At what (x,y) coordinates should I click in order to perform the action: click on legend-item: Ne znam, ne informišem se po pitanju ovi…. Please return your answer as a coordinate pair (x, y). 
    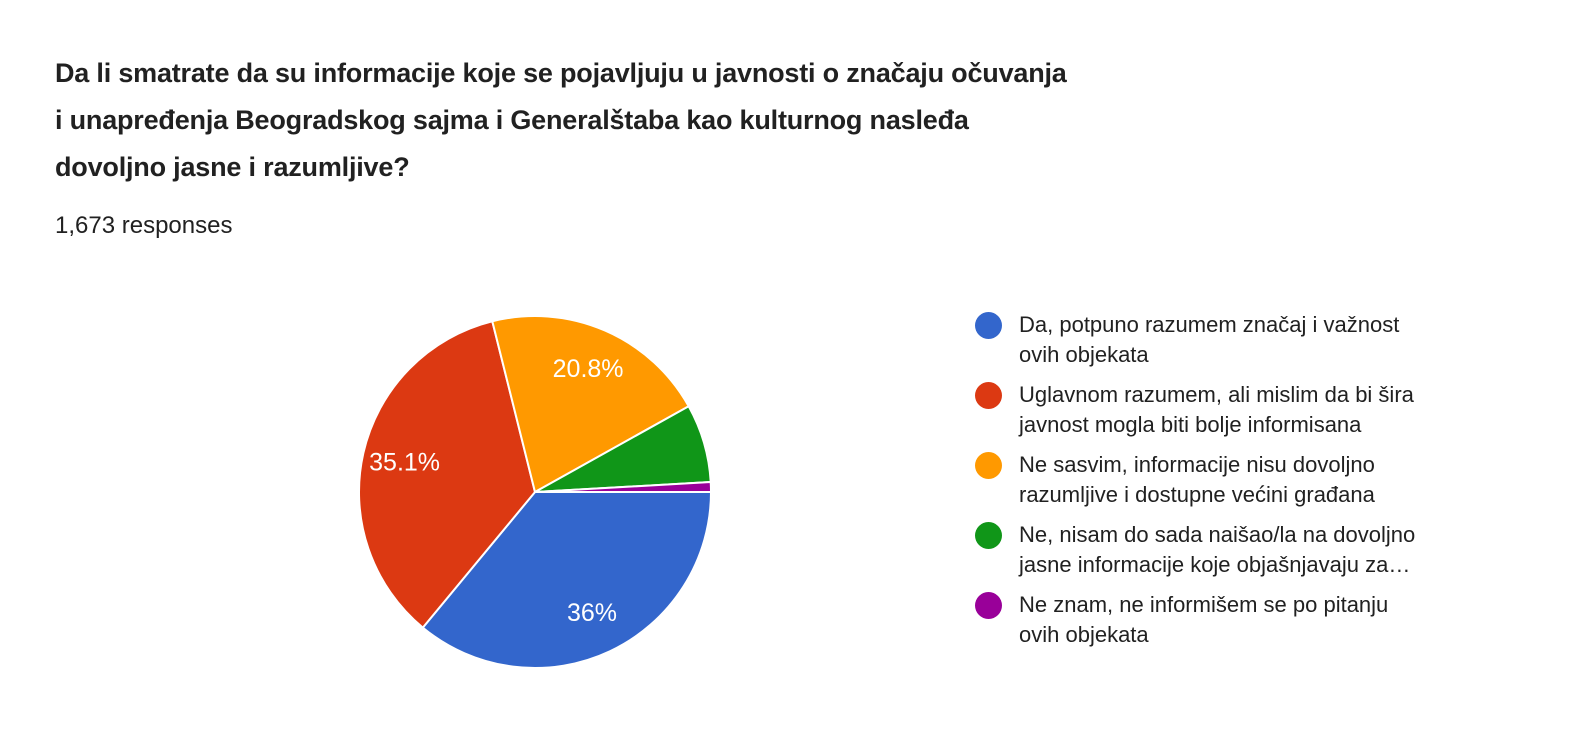
    Looking at the image, I should click on (1210, 620).